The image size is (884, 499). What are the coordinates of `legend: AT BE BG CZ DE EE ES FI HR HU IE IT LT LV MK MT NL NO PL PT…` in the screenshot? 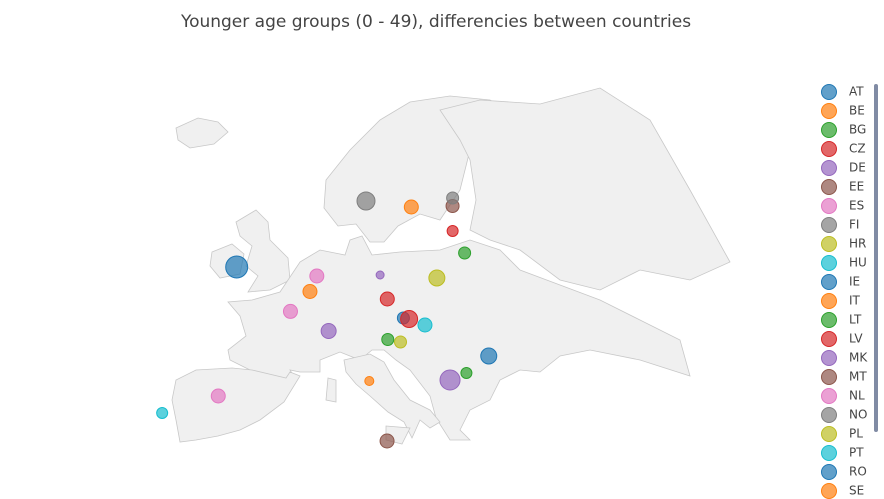 It's located at (849, 291).